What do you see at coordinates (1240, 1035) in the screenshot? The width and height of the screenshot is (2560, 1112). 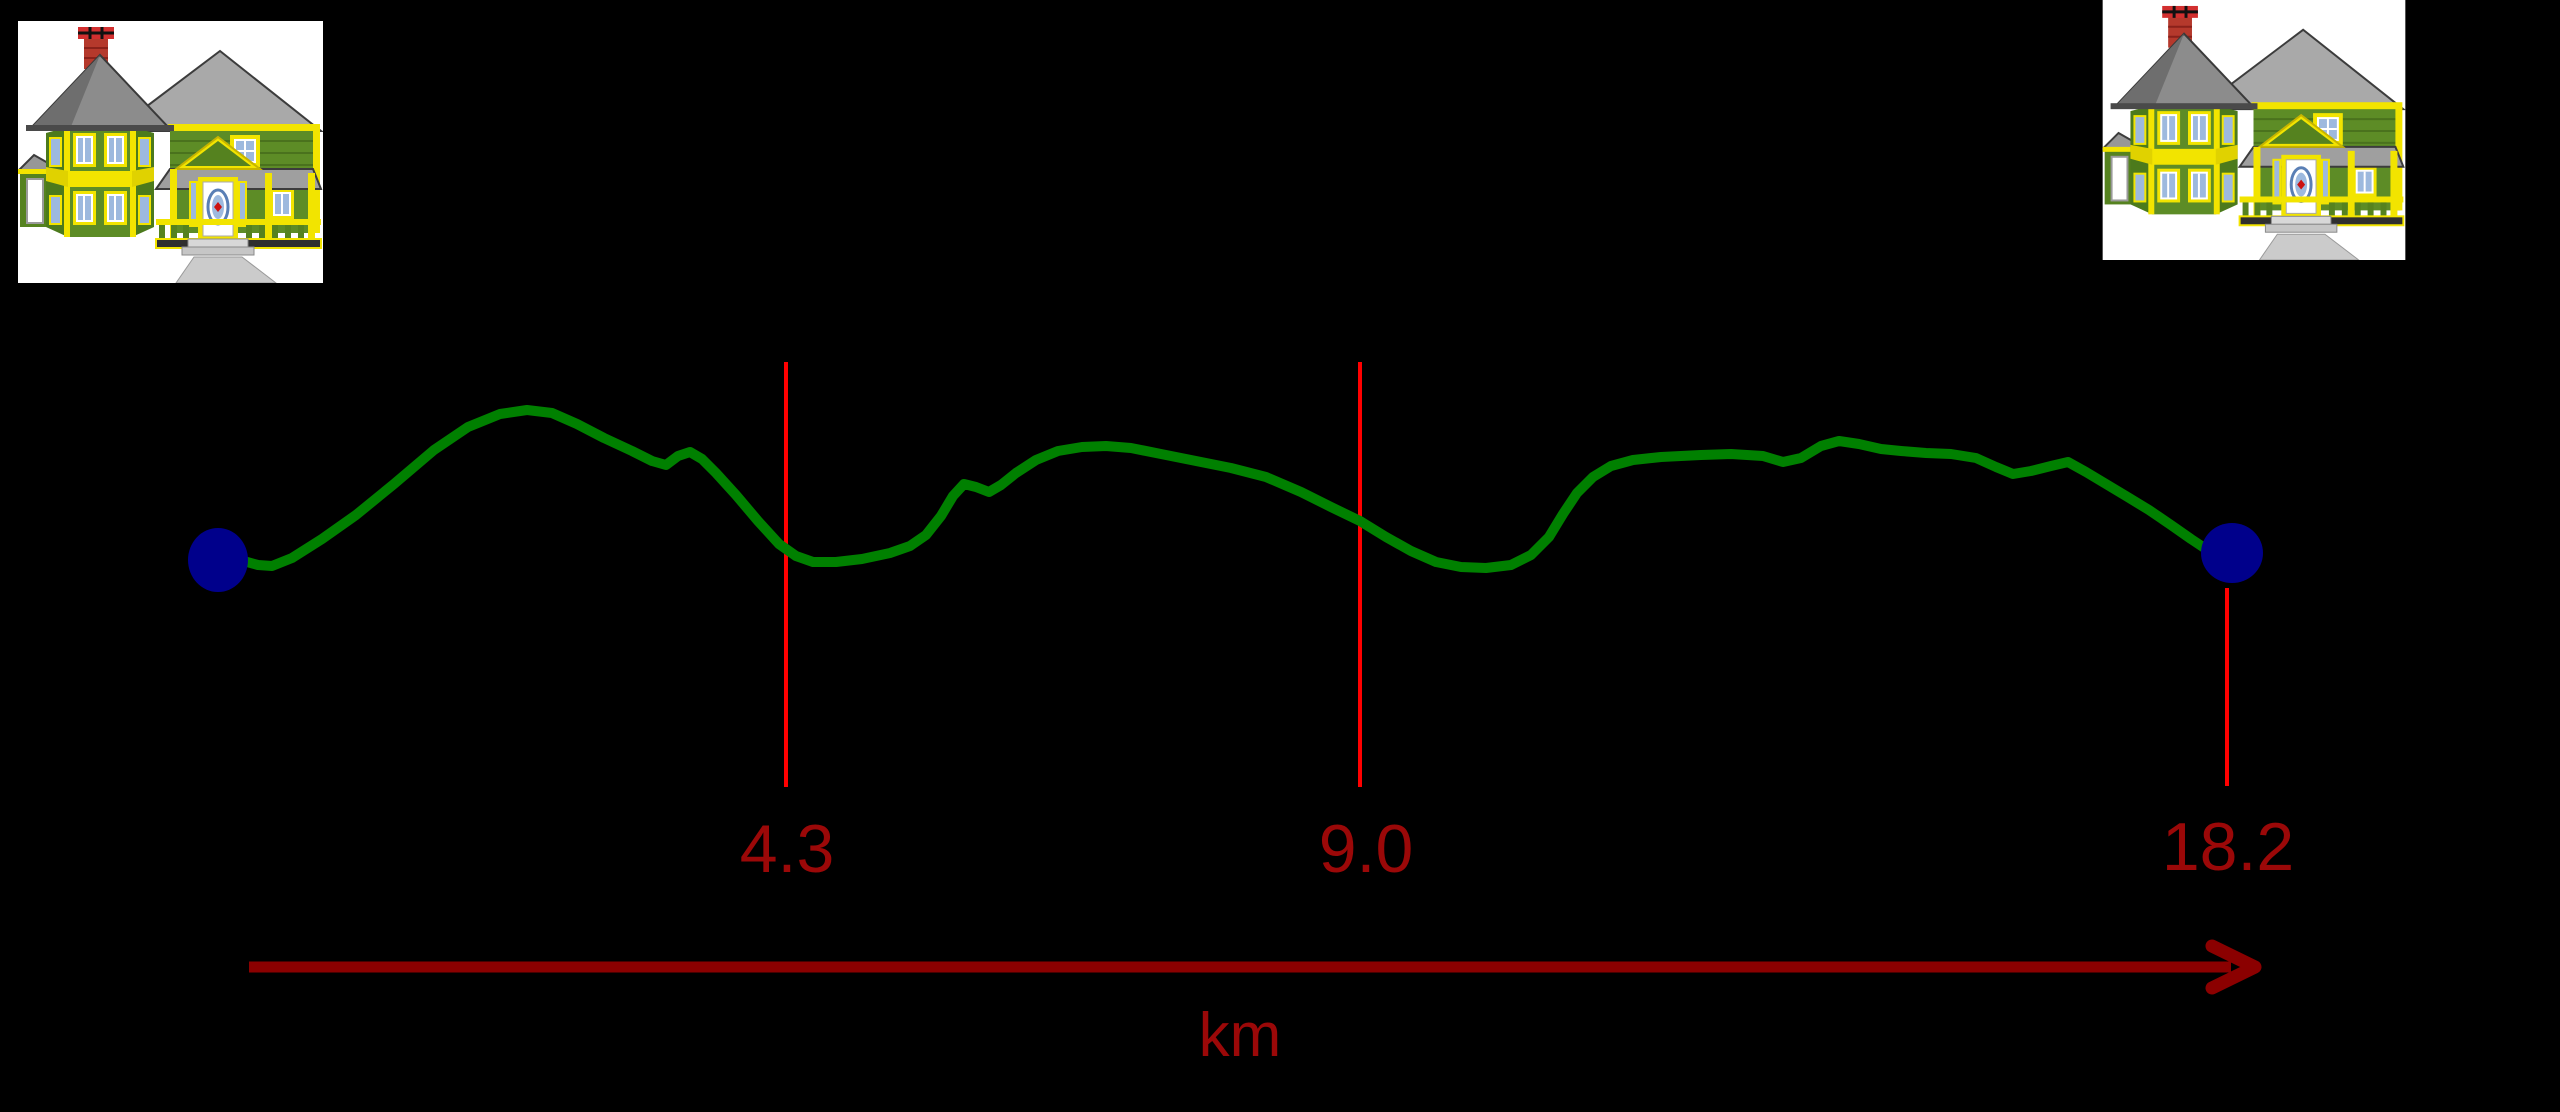 I see `axis-unit-label: km` at bounding box center [1240, 1035].